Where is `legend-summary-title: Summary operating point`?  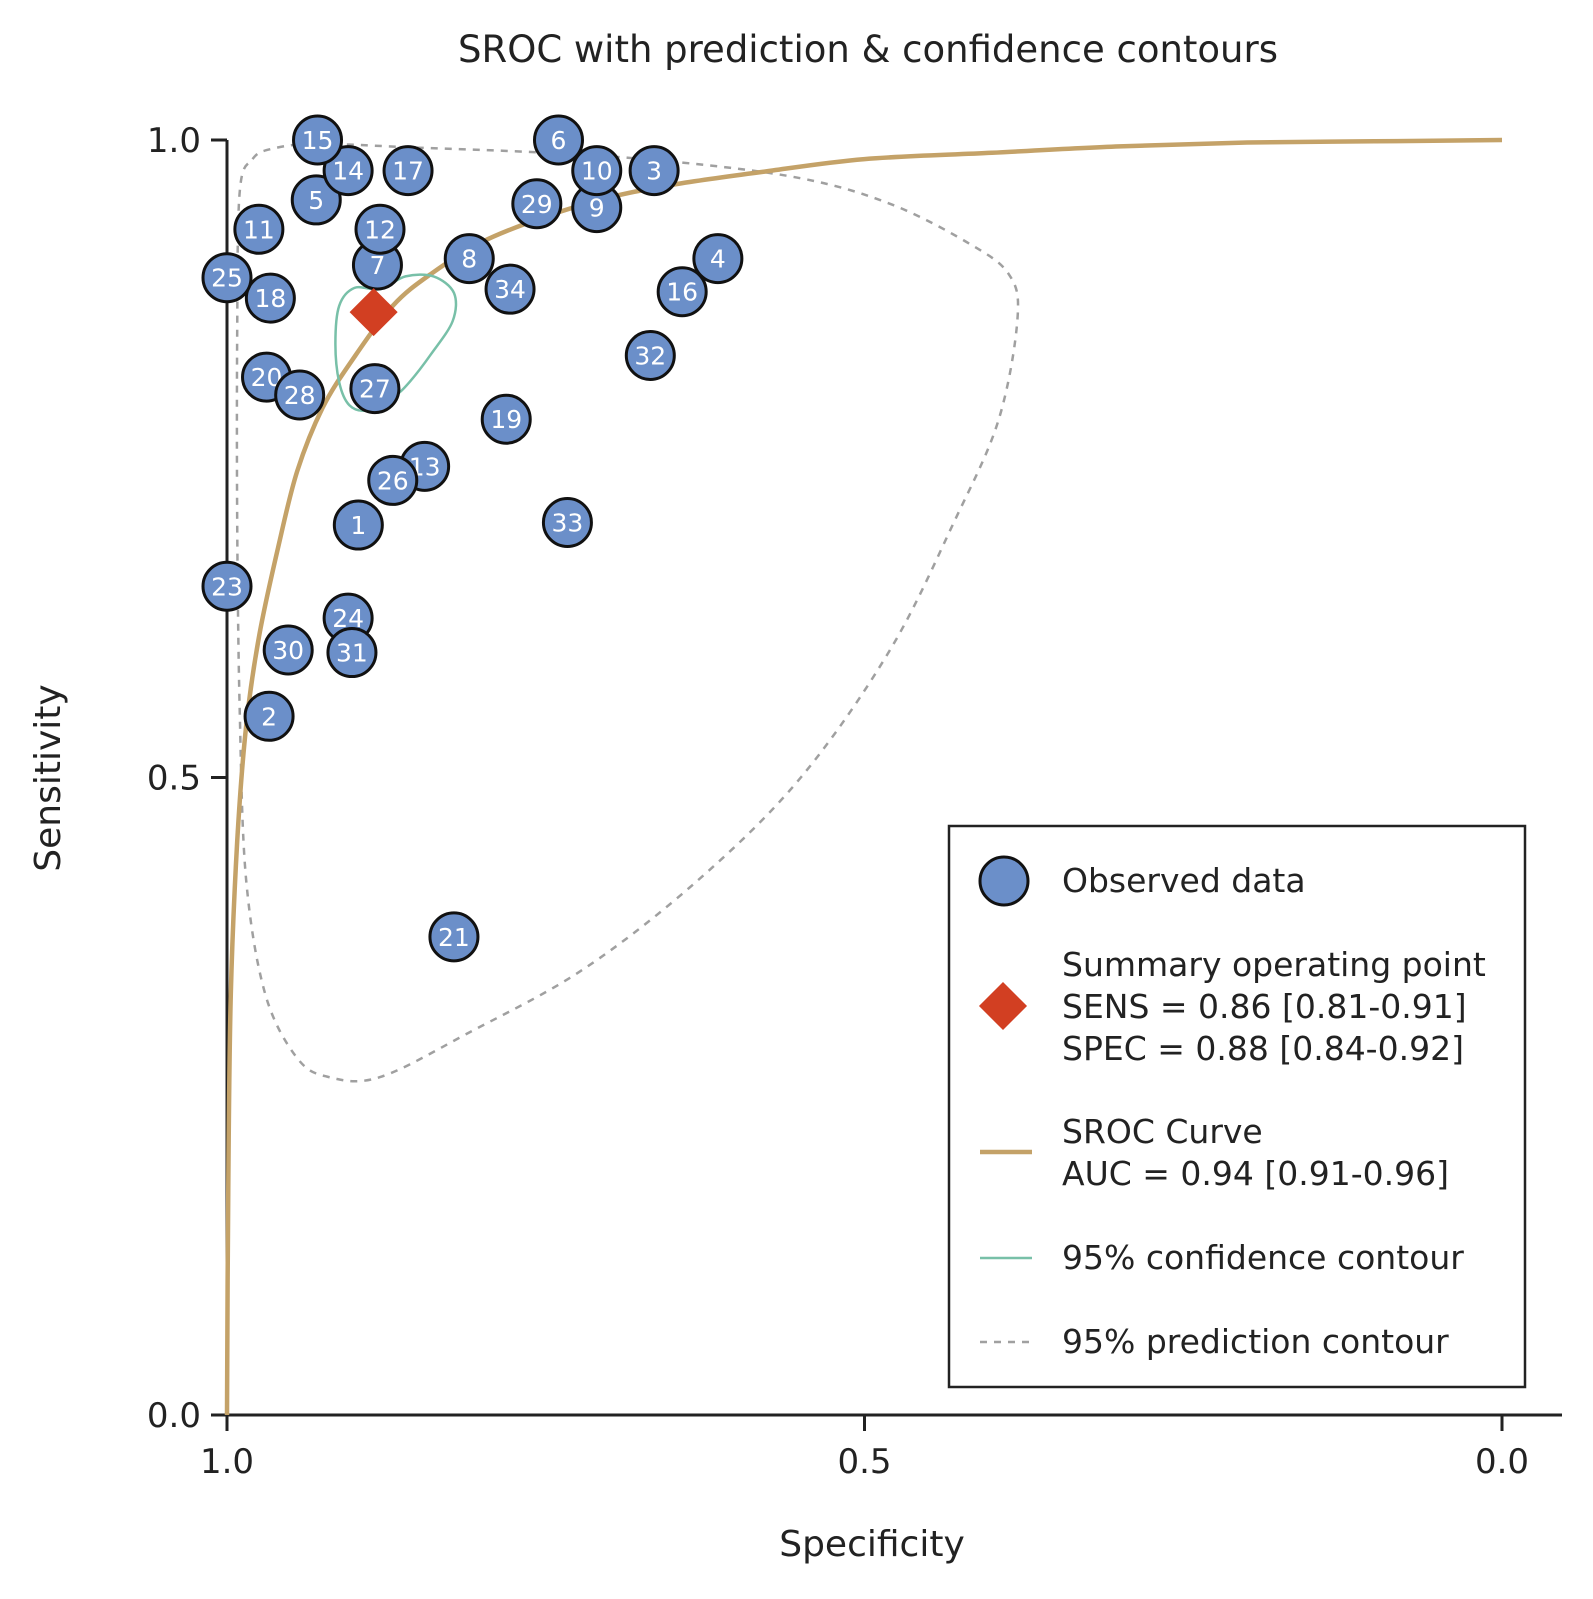 legend-summary-title: Summary operating point is located at coordinates (1274, 964).